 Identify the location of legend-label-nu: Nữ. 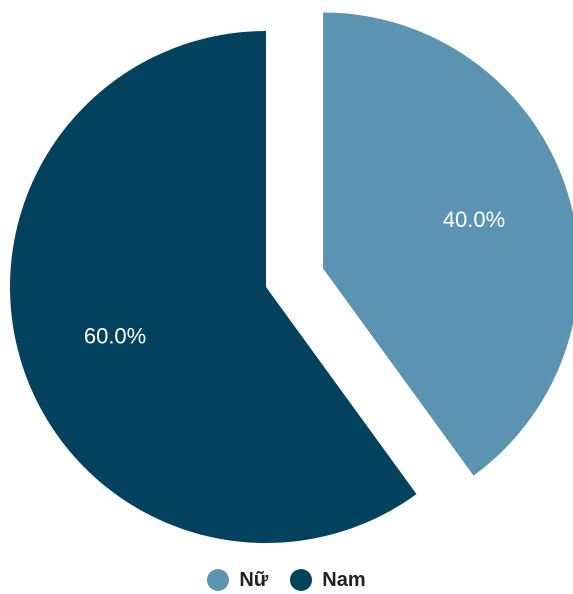
(254, 579).